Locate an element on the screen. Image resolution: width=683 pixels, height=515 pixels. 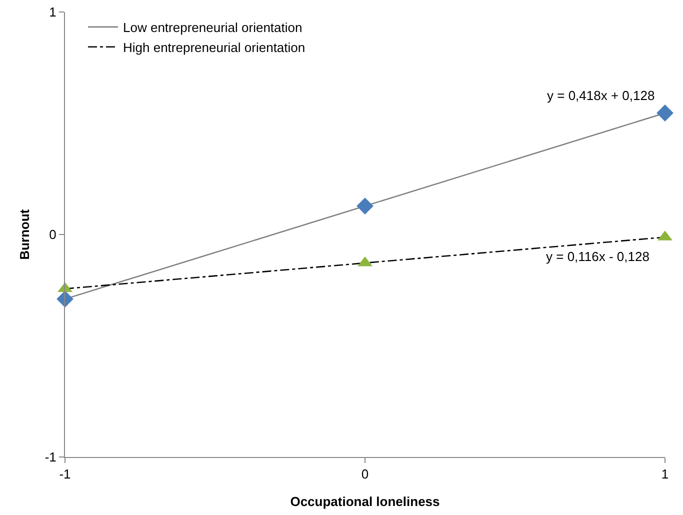
legend-label: High entrepreneurial orientation is located at coordinates (214, 47).